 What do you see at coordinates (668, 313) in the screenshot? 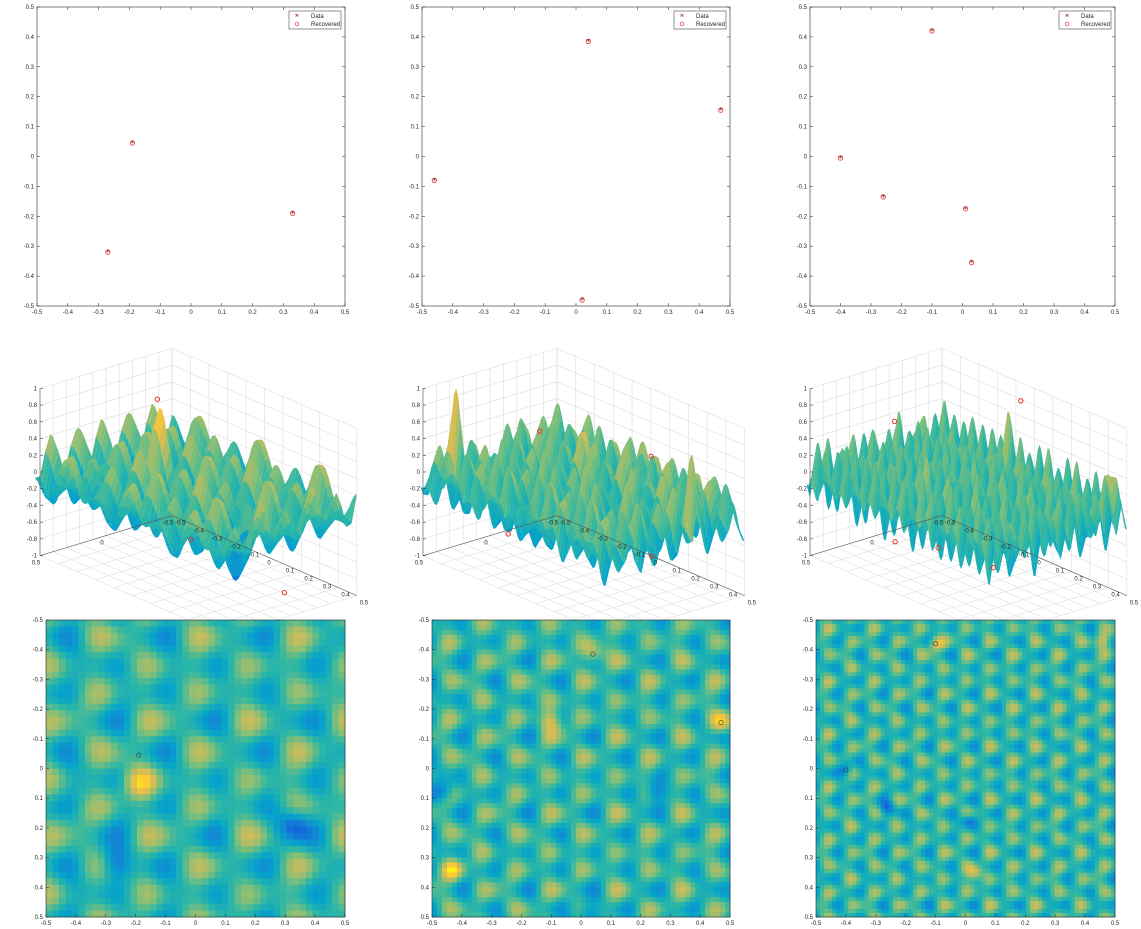
I see `x-tick-label: 0.3` at bounding box center [668, 313].